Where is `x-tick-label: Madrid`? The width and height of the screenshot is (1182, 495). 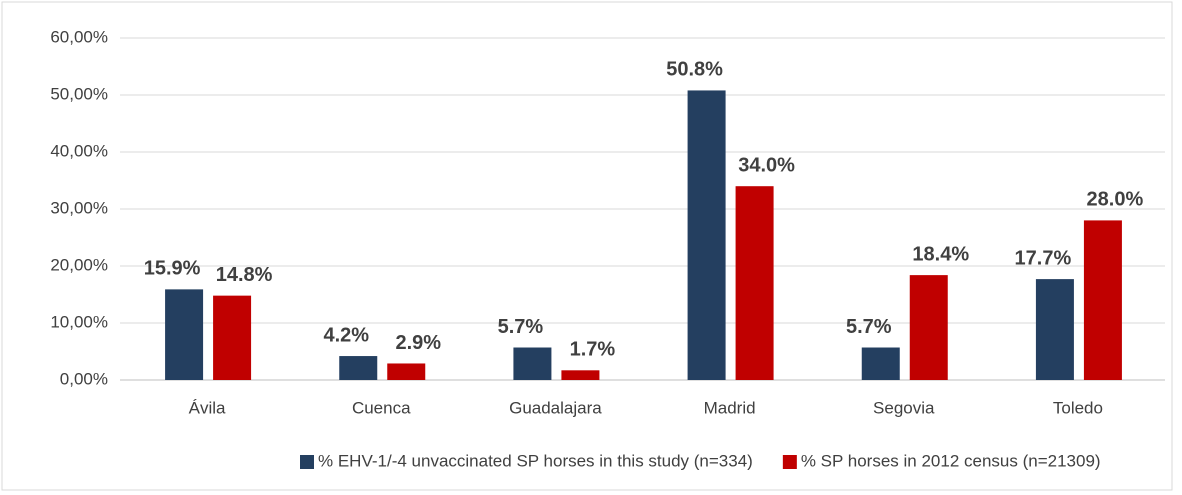
x-tick-label: Madrid is located at coordinates (730, 407).